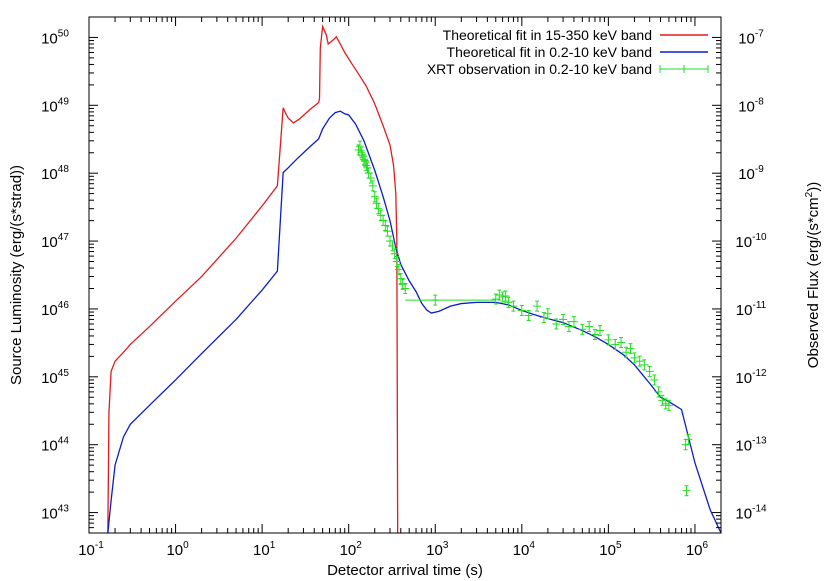  I want to click on tick-label-exponent: -1, so click(99, 545).